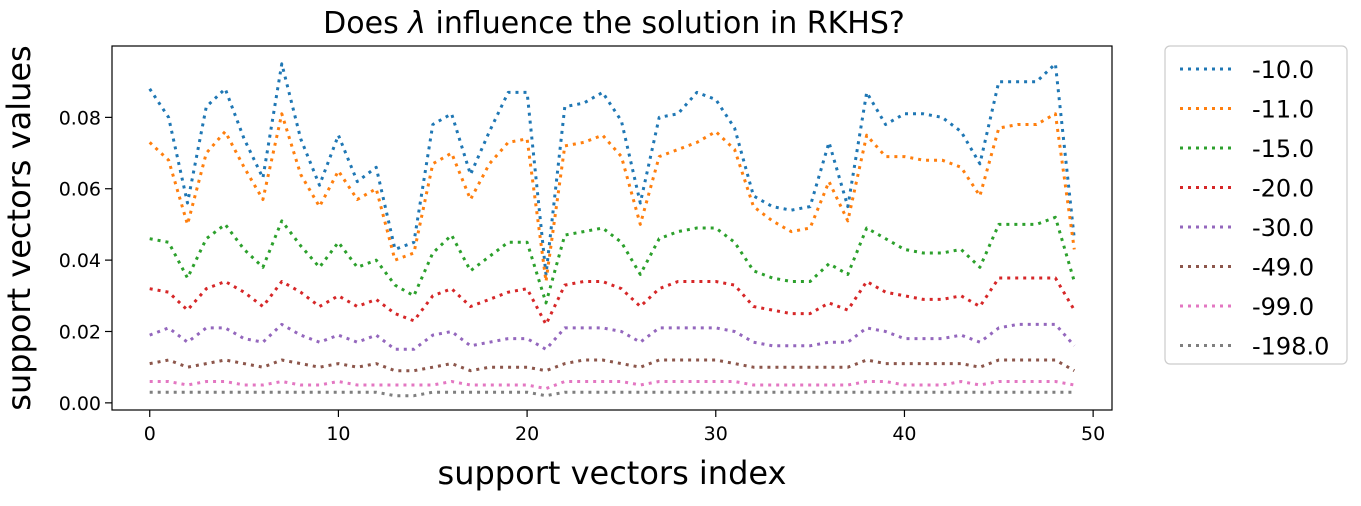  Describe the element at coordinates (150, 434) in the screenshot. I see `x-tick-label: 0` at that location.